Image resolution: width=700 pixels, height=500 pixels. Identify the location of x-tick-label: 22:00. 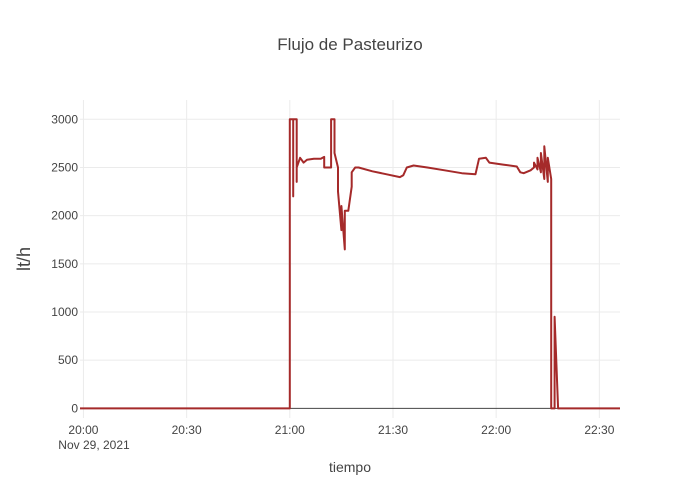
(496, 430).